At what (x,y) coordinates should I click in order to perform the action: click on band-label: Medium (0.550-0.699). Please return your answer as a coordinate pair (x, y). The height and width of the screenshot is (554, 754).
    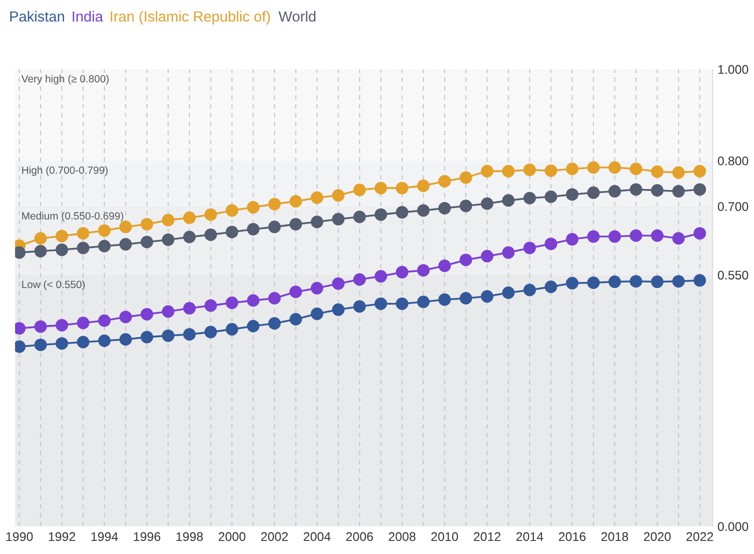
    Looking at the image, I should click on (73, 217).